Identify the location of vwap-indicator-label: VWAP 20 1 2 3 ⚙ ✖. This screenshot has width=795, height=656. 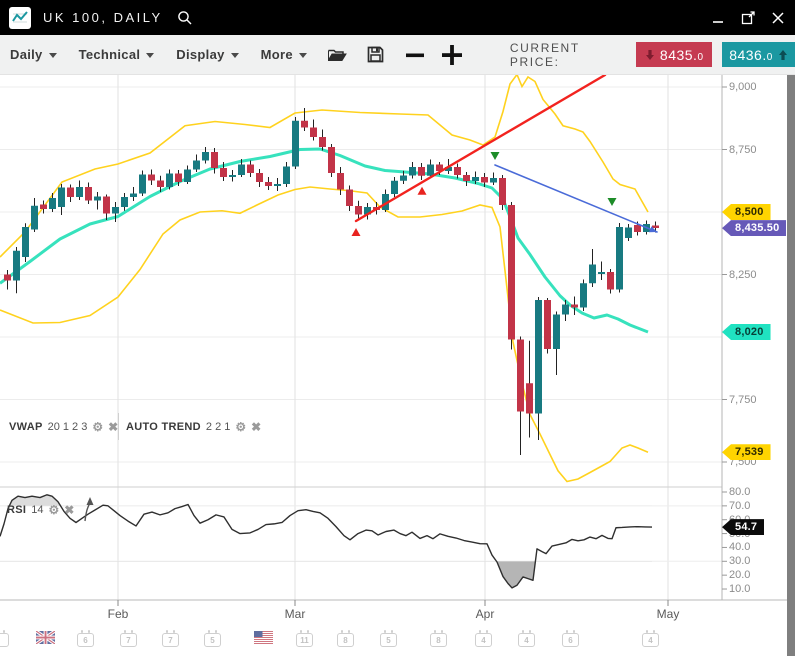
(64, 427).